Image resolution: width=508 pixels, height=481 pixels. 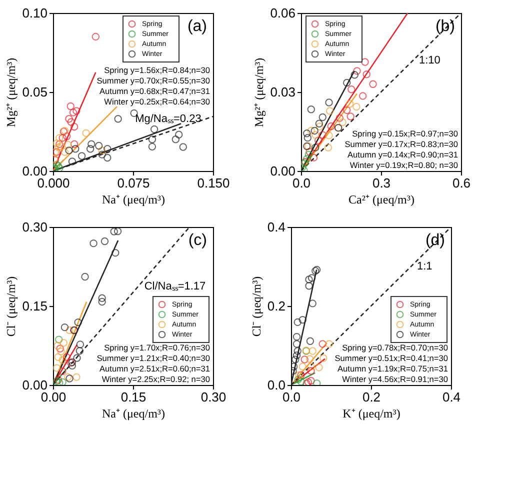 What do you see at coordinates (35, 227) in the screenshot?
I see `y-tick-label: 0.30` at bounding box center [35, 227].